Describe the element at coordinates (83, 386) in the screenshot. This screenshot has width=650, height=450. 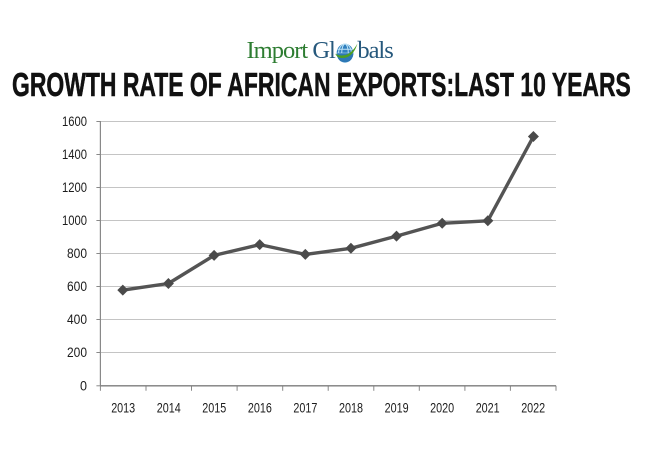
I see `svg-text: 0` at that location.